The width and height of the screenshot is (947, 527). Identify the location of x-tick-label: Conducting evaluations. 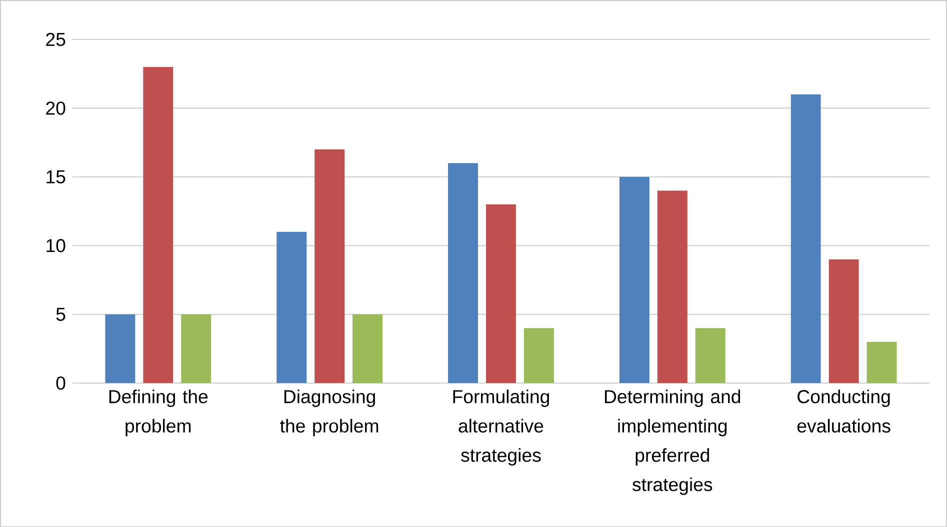
(843, 410).